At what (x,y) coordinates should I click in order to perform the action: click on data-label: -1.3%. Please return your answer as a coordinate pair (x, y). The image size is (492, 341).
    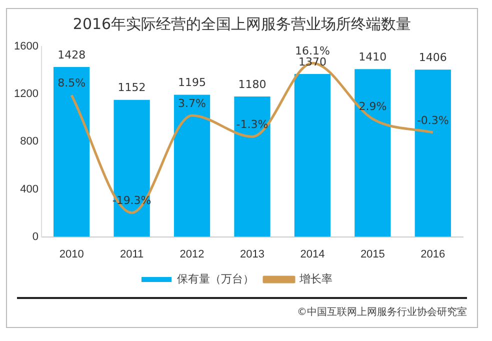
    Looking at the image, I should click on (252, 124).